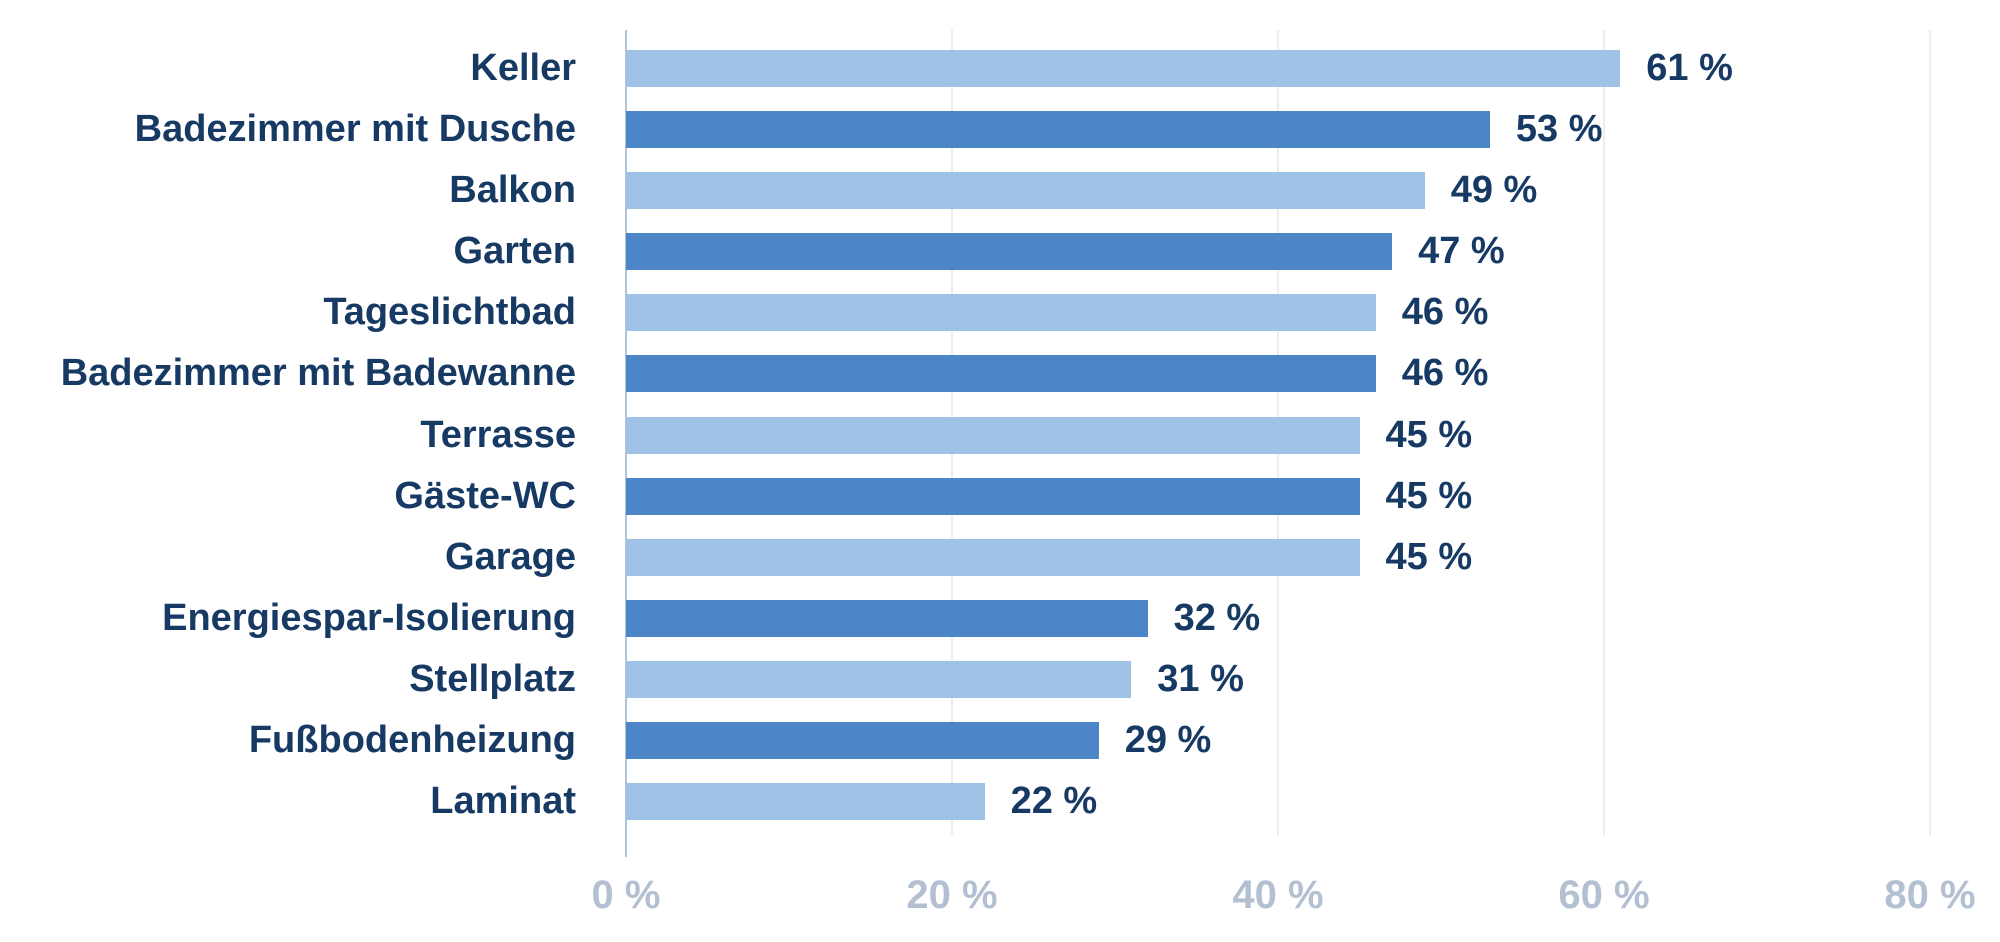 This screenshot has width=2000, height=942. I want to click on value-label: 61 %, so click(1689, 68).